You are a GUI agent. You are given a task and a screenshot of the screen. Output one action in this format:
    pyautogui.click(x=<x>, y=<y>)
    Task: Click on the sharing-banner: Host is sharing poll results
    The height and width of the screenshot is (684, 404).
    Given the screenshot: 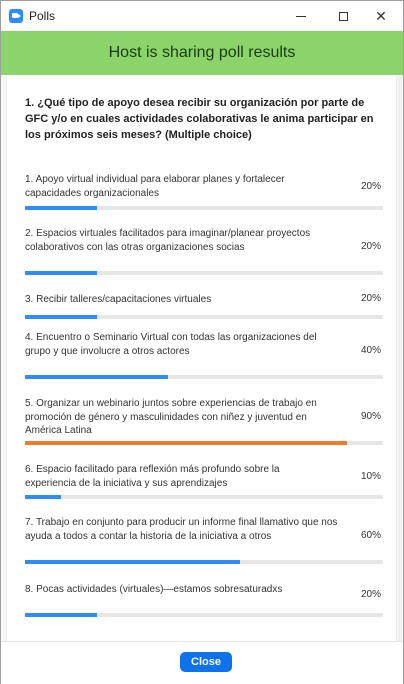 What is the action you would take?
    pyautogui.click(x=202, y=53)
    